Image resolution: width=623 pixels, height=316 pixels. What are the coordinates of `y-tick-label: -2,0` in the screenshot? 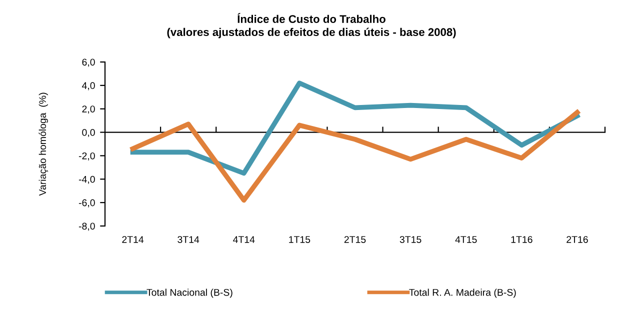 It's located at (86, 156).